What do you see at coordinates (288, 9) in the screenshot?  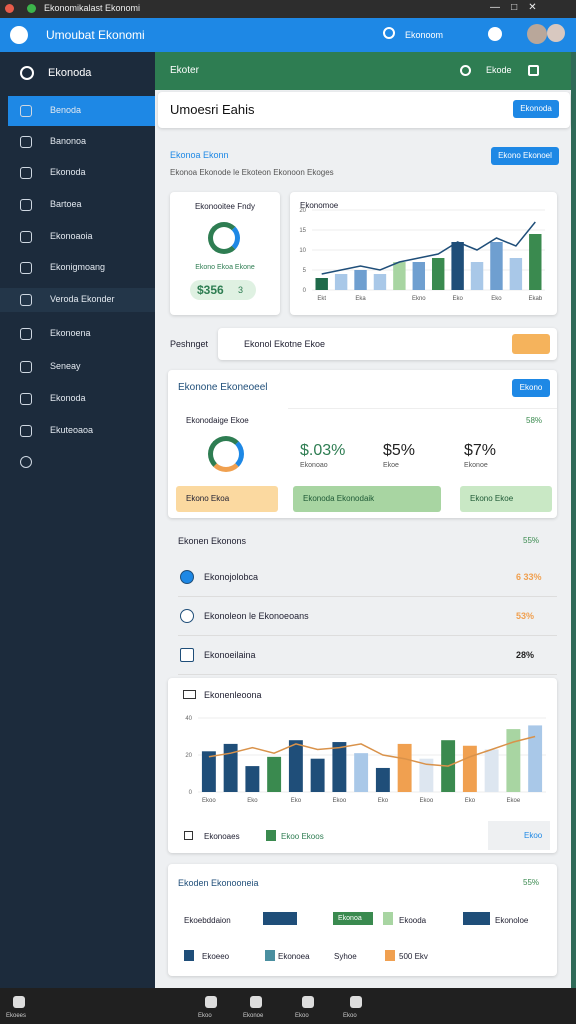 I see `window-bar: Ekonomikalast Ekonomi — □ ✕` at bounding box center [288, 9].